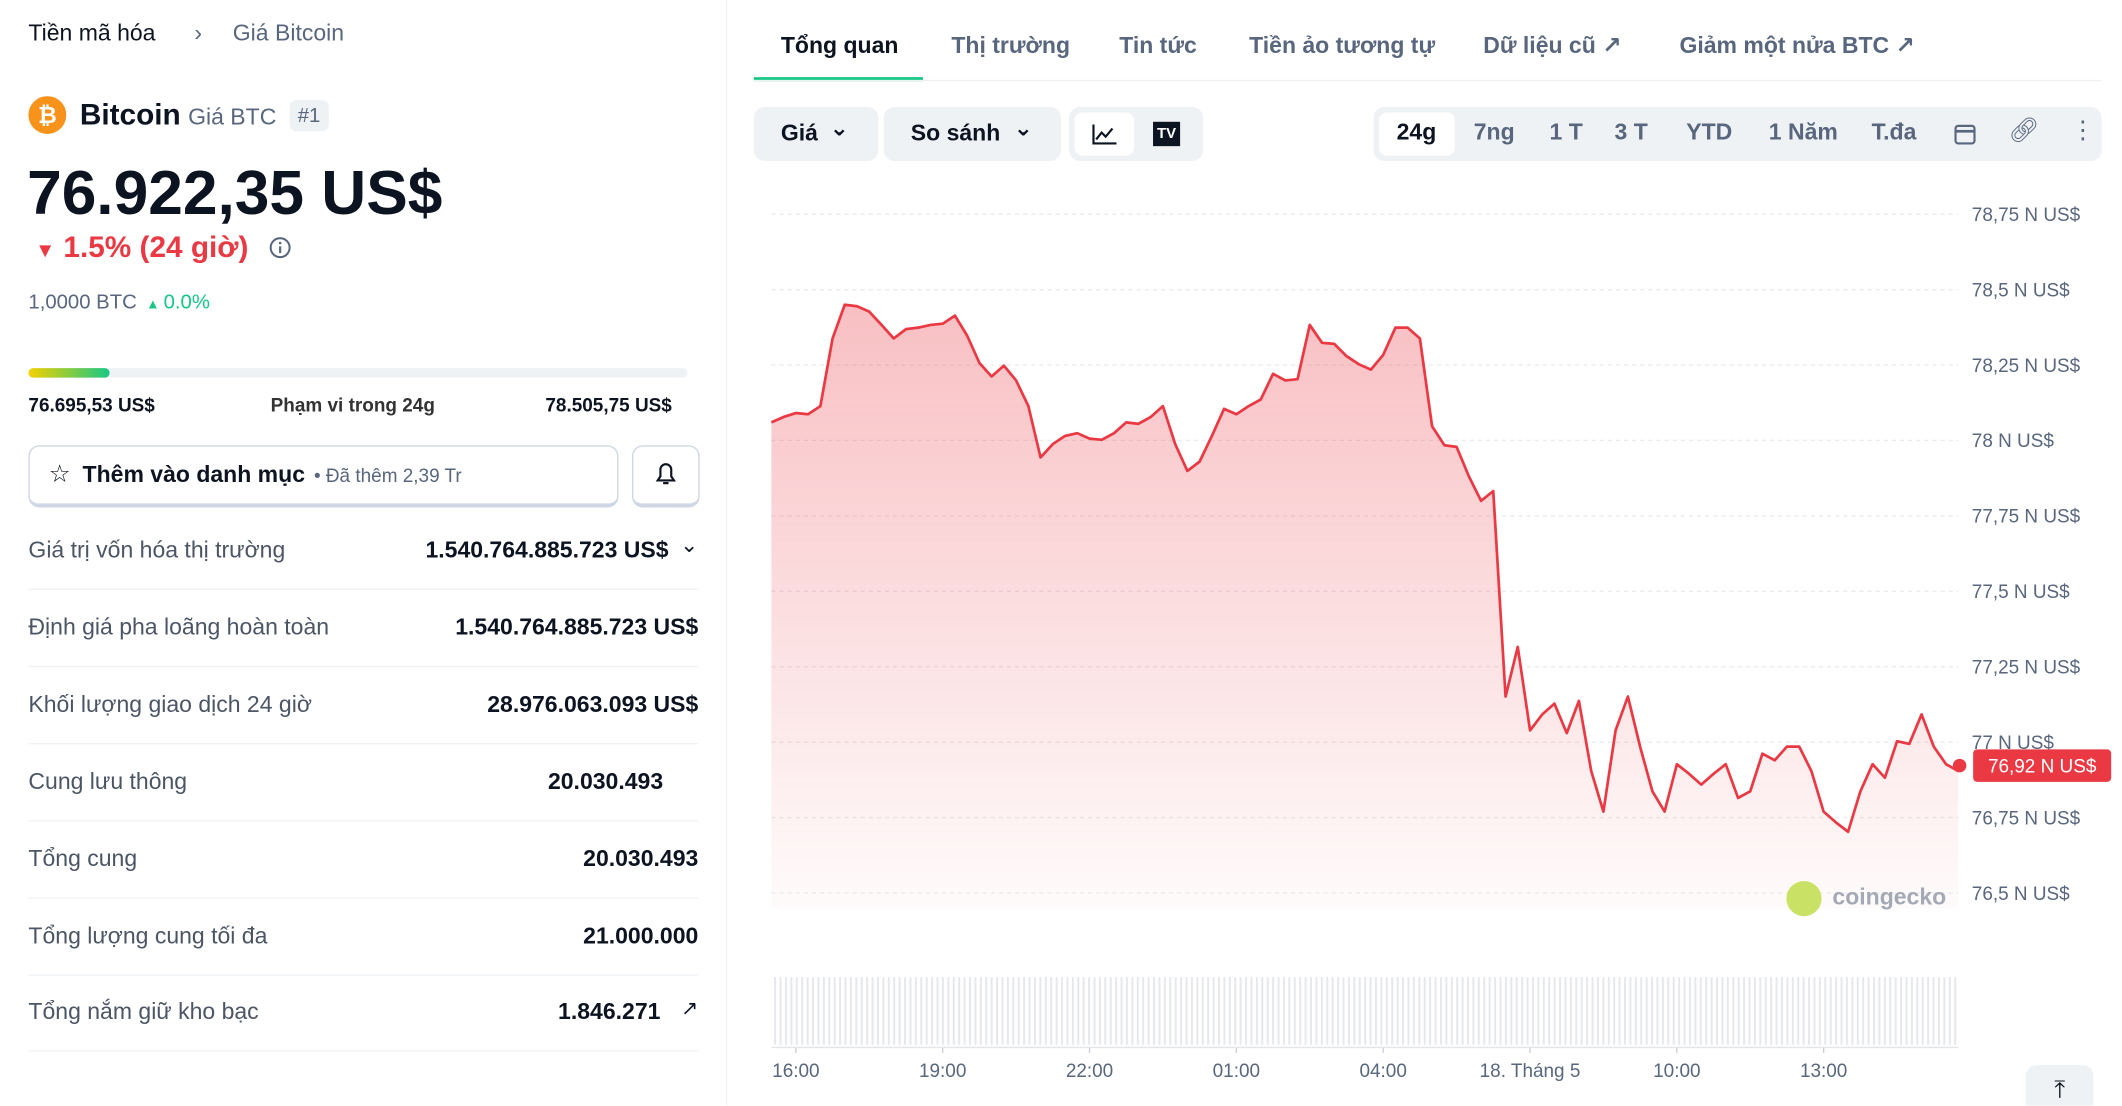 This screenshot has width=2122, height=1106. I want to click on x-tick-label: 13:00, so click(1823, 1071).